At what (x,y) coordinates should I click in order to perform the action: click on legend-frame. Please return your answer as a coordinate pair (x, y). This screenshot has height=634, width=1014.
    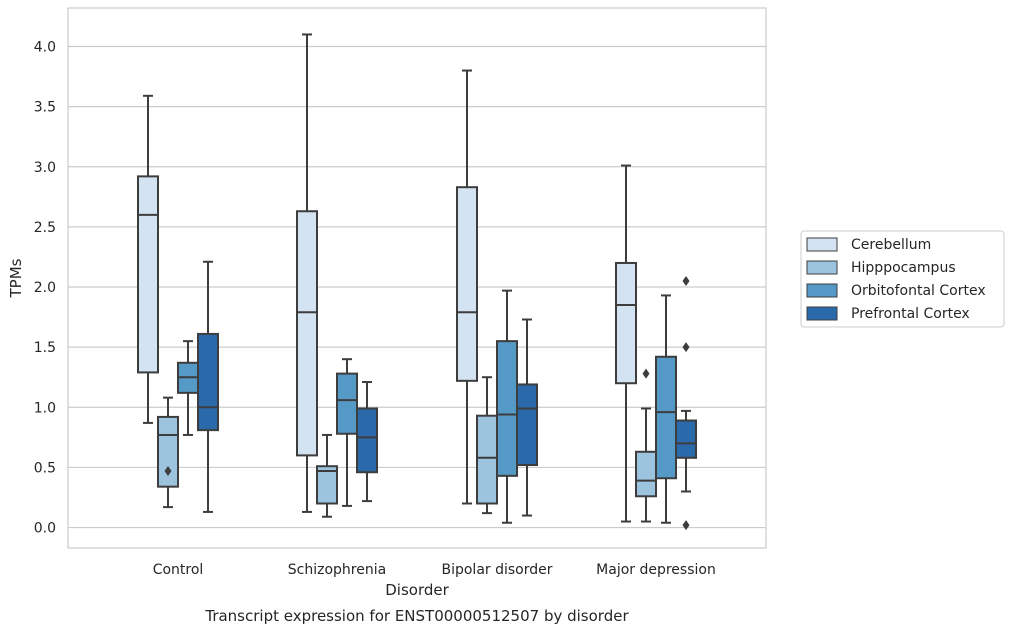
    Looking at the image, I should click on (902, 279).